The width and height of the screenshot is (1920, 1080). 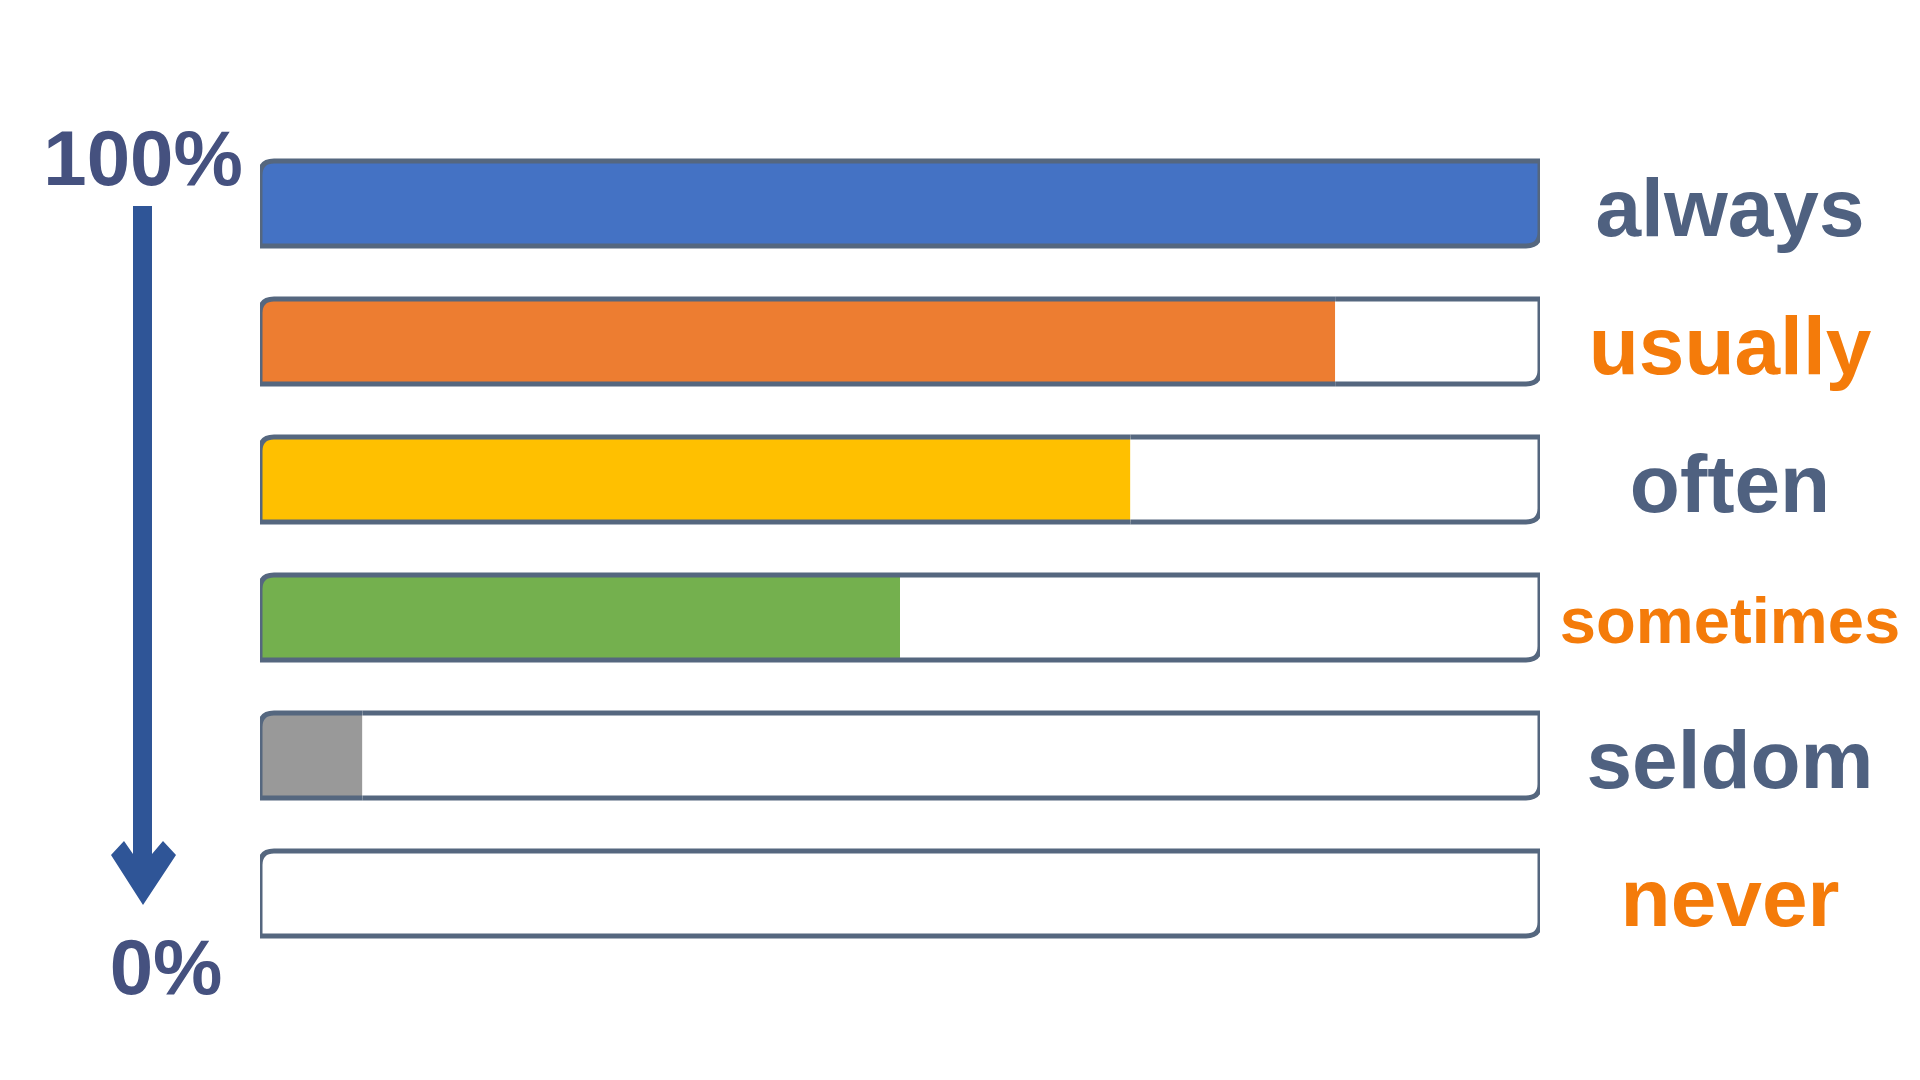 What do you see at coordinates (1730, 621) in the screenshot?
I see `y-tick-label: sometimes` at bounding box center [1730, 621].